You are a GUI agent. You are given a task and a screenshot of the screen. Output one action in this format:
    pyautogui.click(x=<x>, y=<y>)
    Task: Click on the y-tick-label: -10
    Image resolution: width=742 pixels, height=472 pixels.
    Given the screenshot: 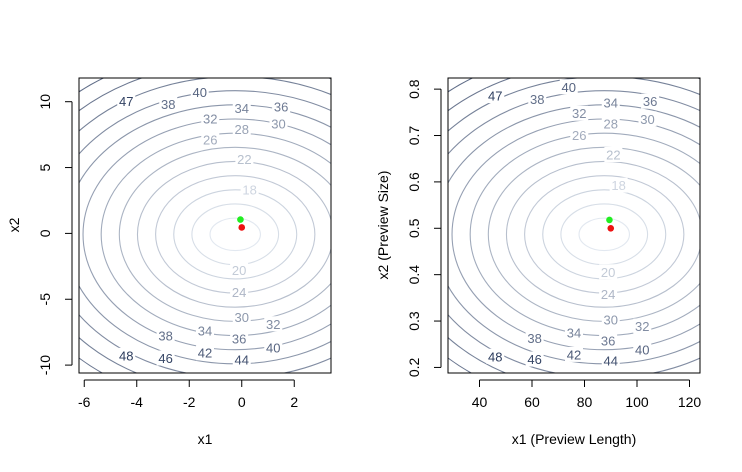 What is the action you would take?
    pyautogui.click(x=45, y=365)
    